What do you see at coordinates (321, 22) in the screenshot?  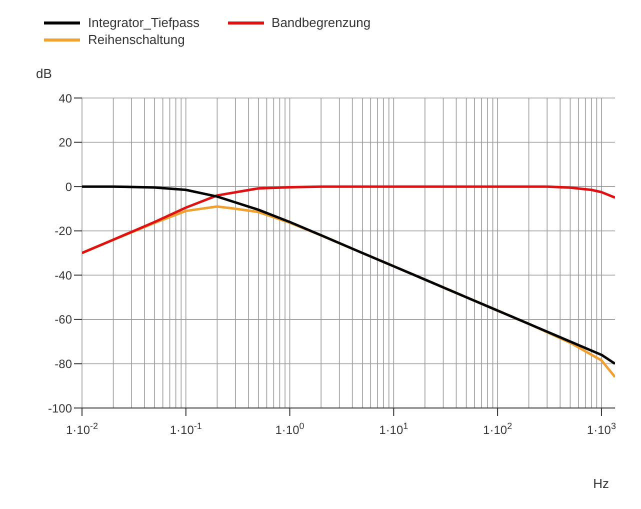 I see `legend-label: Bandbegrenzung` at bounding box center [321, 22].